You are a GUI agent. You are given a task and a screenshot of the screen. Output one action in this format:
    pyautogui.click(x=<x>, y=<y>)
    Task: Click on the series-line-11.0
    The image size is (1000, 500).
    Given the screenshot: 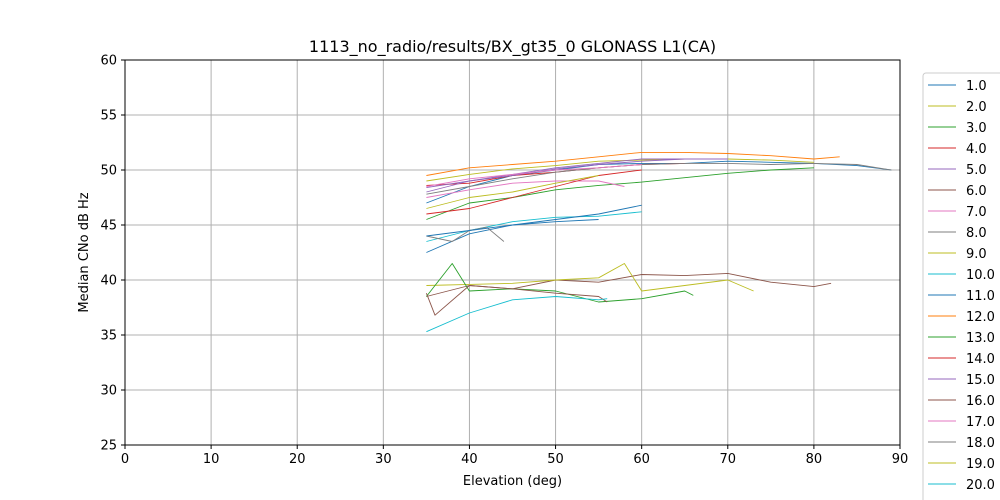 What is the action you would take?
    pyautogui.click(x=534, y=228)
    